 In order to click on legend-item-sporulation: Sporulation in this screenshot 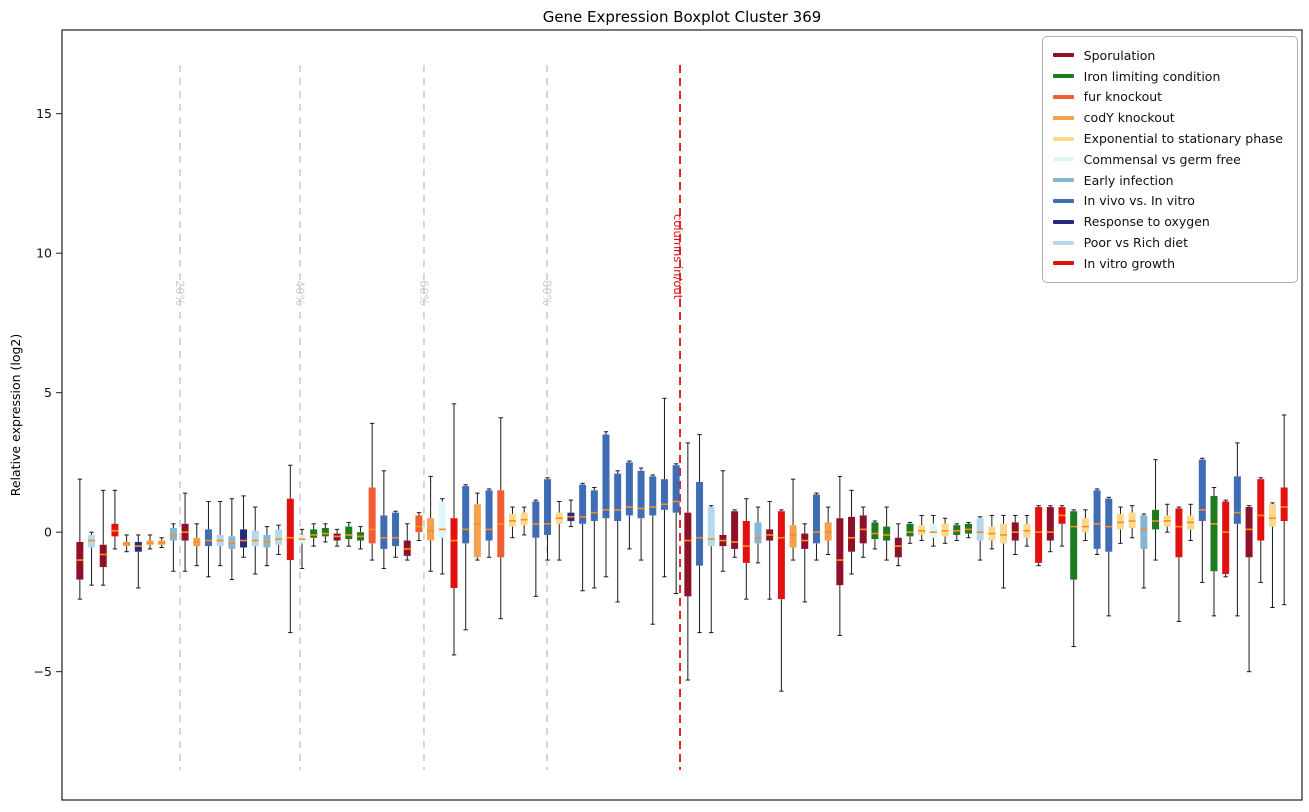, I will do `click(1167, 55)`.